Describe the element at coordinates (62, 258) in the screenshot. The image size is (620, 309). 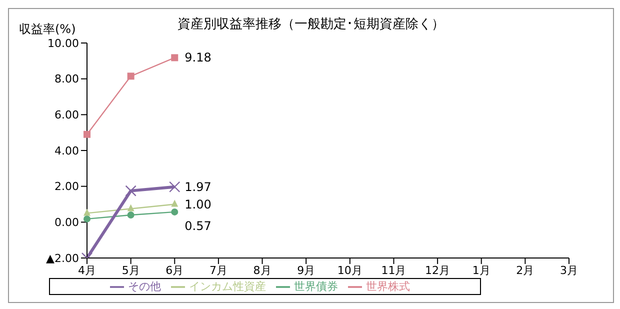
I see `y-tick-label: ▲2.00` at that location.